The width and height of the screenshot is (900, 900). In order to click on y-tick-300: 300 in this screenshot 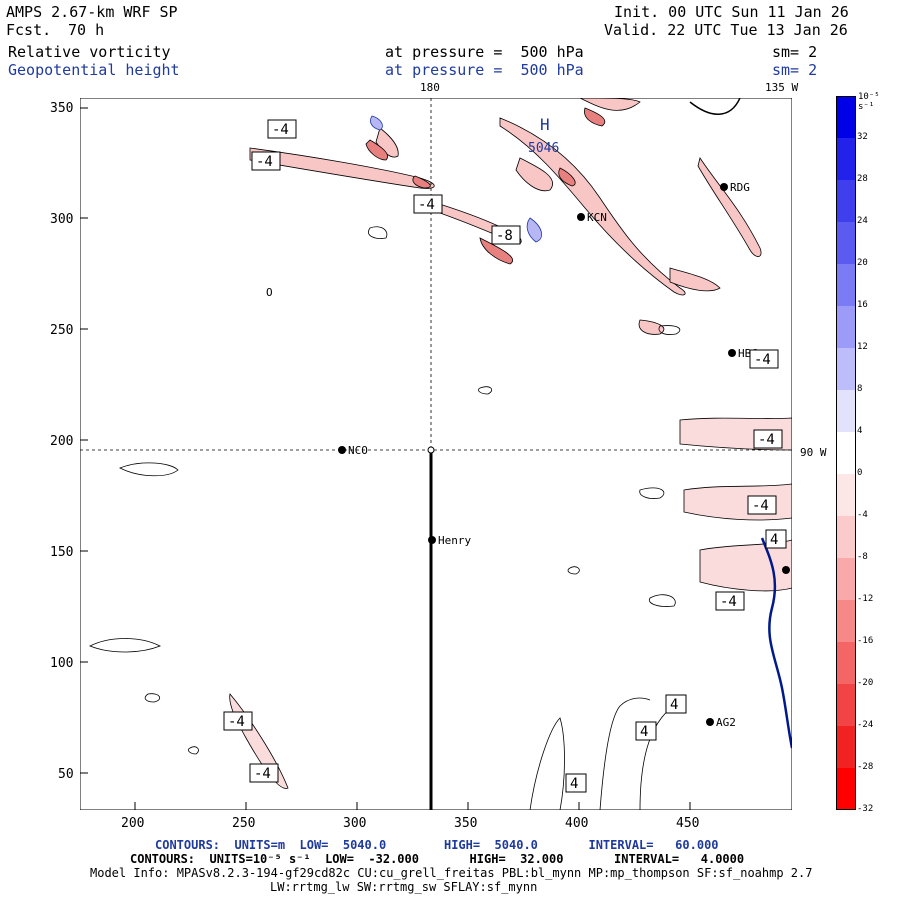, I will do `click(62, 219)`.